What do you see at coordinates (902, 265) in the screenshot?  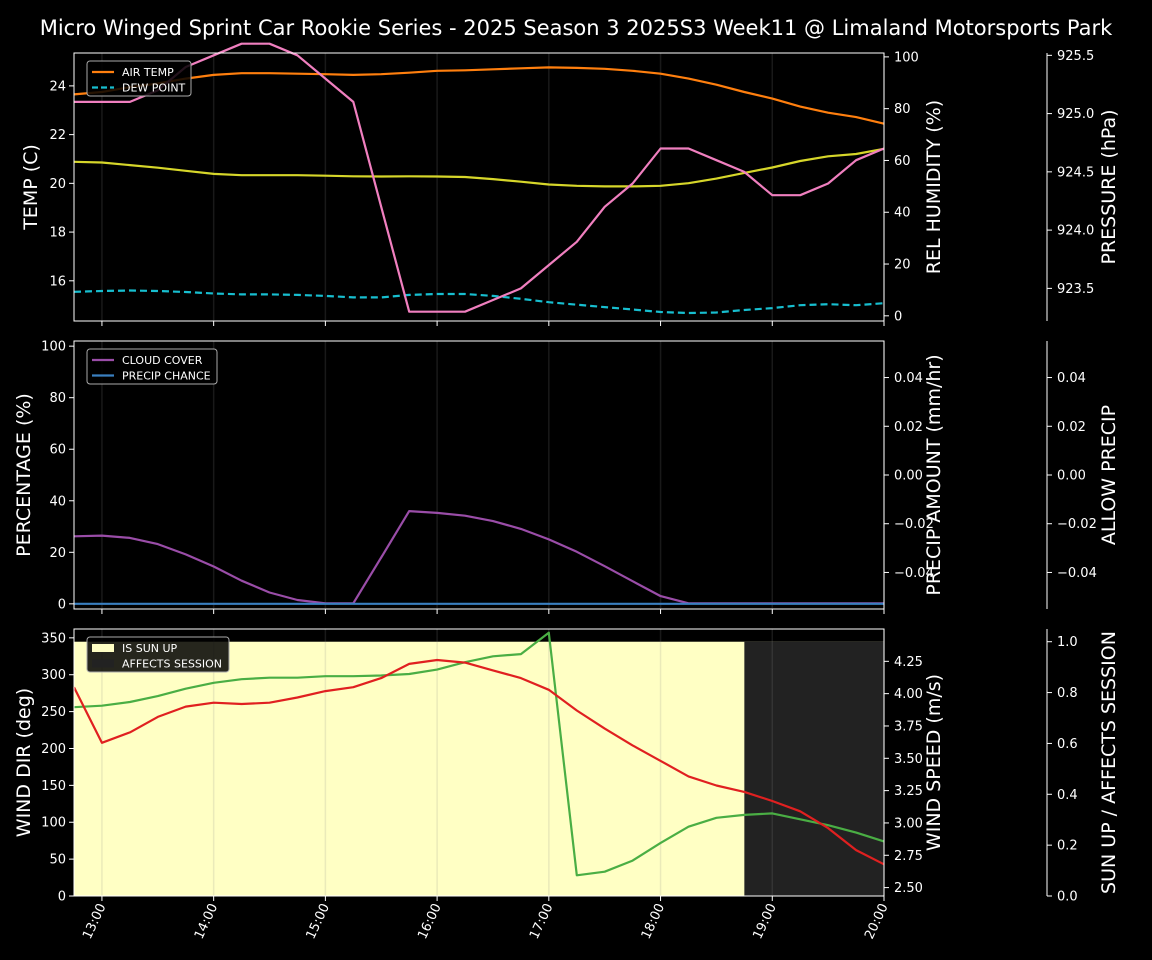 I see `right-tick-label: 20` at bounding box center [902, 265].